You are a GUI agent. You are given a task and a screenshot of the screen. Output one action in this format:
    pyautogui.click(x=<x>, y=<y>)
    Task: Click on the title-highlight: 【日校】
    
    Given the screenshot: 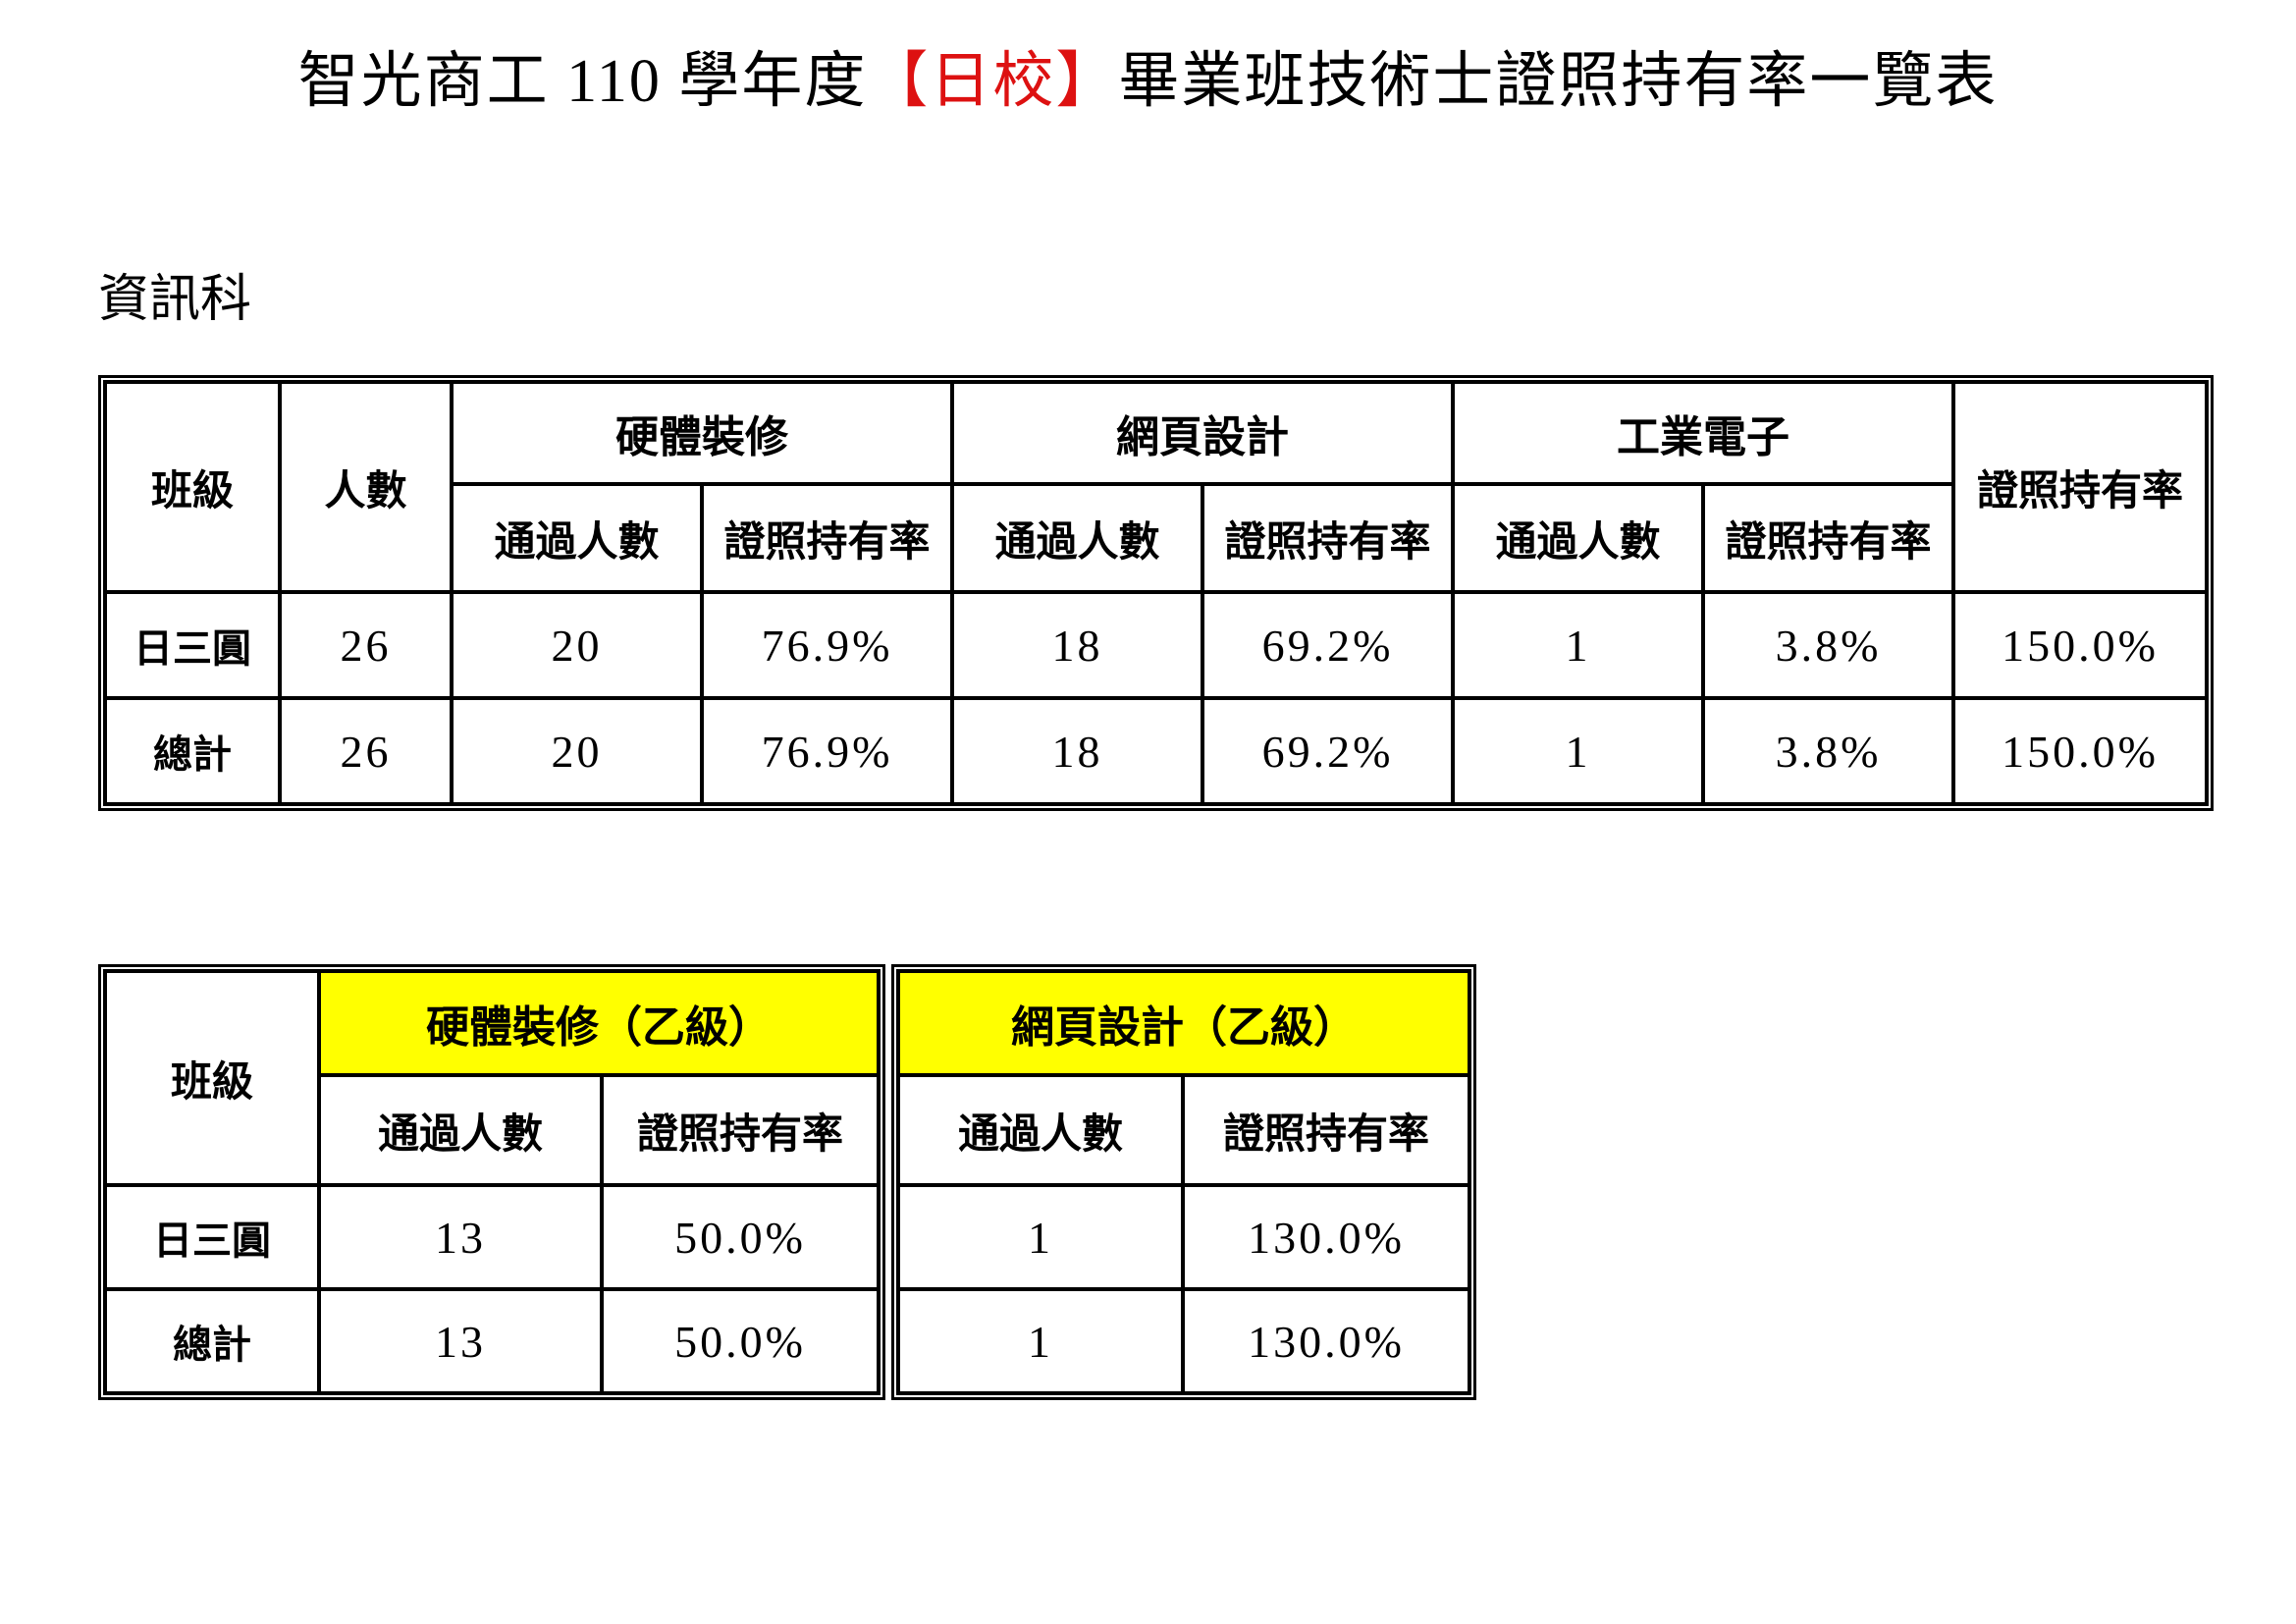 What is the action you would take?
    pyautogui.click(x=993, y=81)
    